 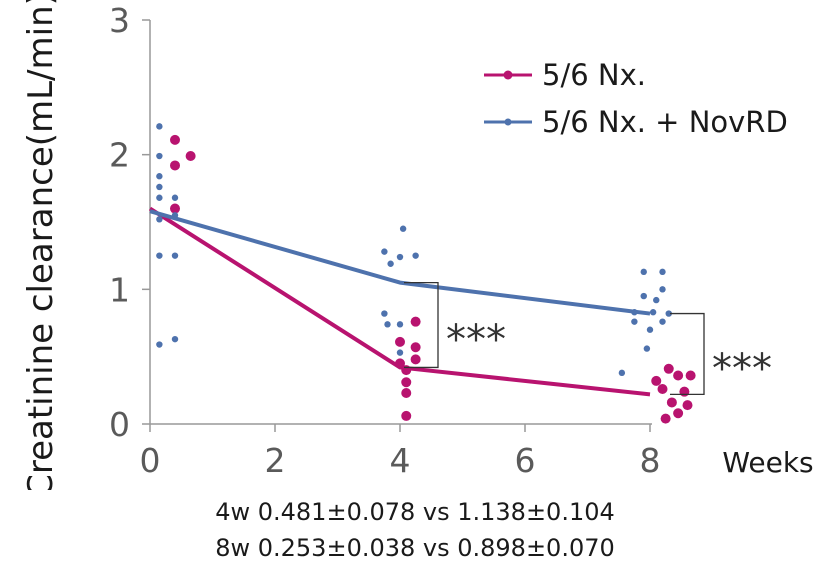 I want to click on y-tick-label: 1, so click(x=119, y=289).